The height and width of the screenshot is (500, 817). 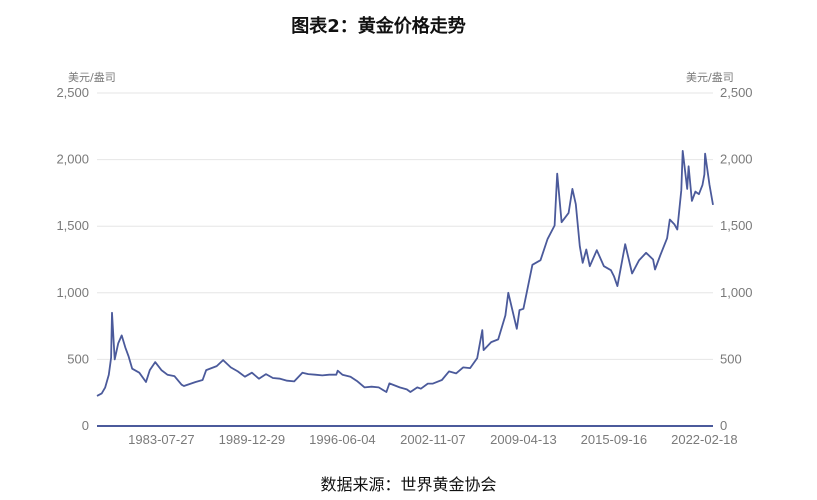 I want to click on x-tick-label: 1996-06-04, so click(x=342, y=439).